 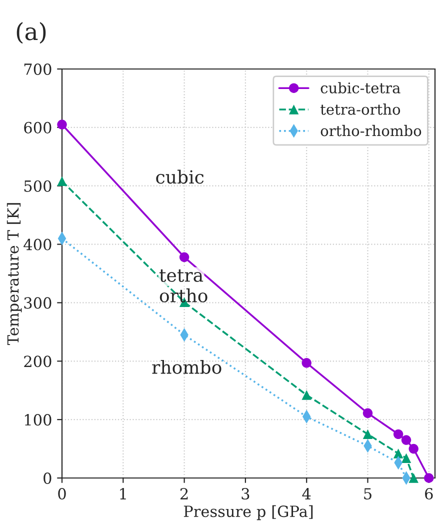 I want to click on y-tick-label: 200, so click(x=38, y=362).